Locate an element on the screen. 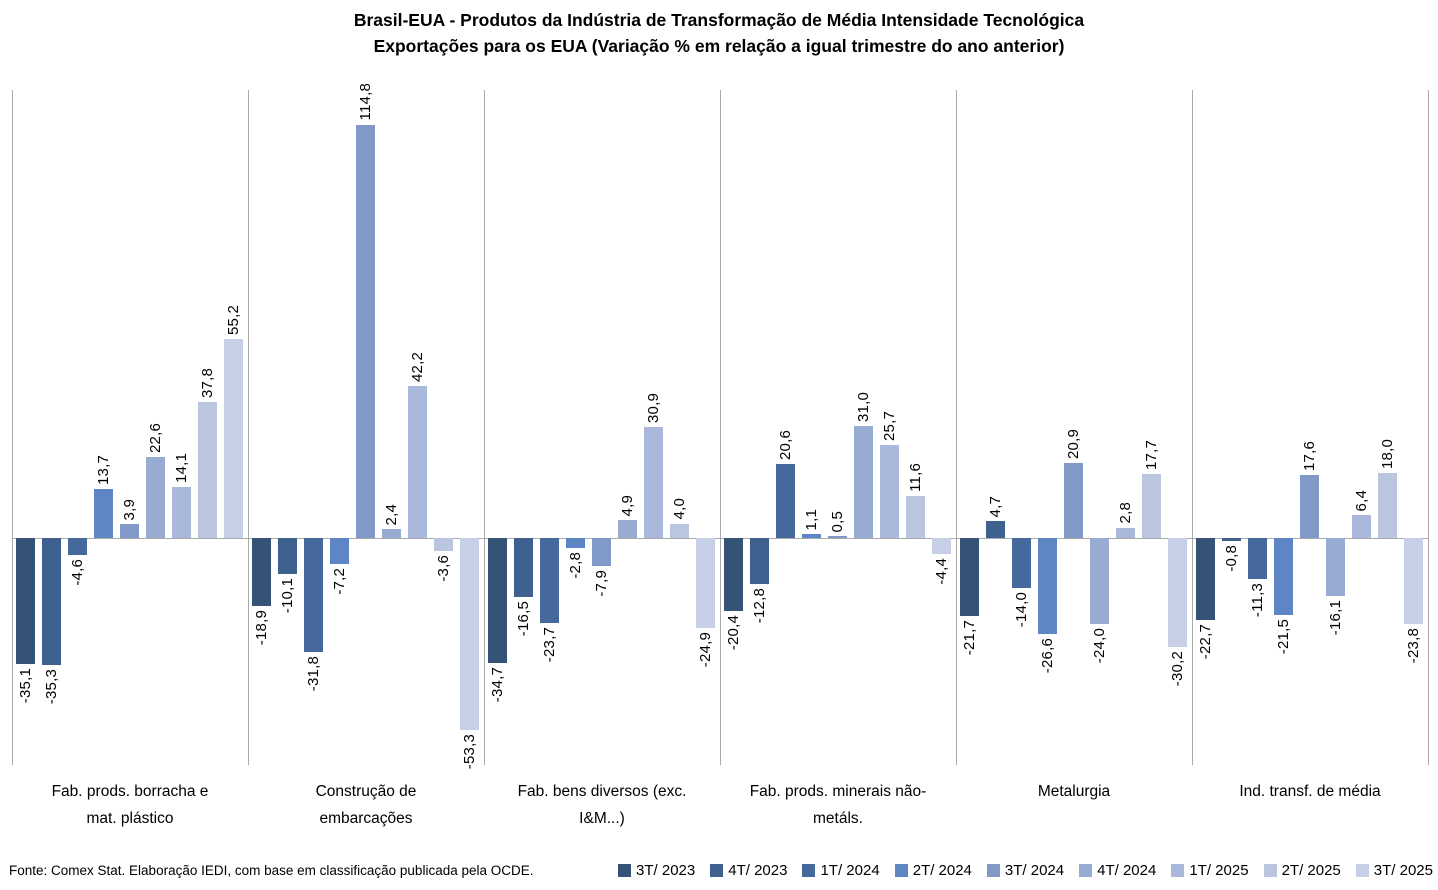 The height and width of the screenshot is (890, 1438). bar-value-label: -23,8 is located at coordinates (1413, 645).